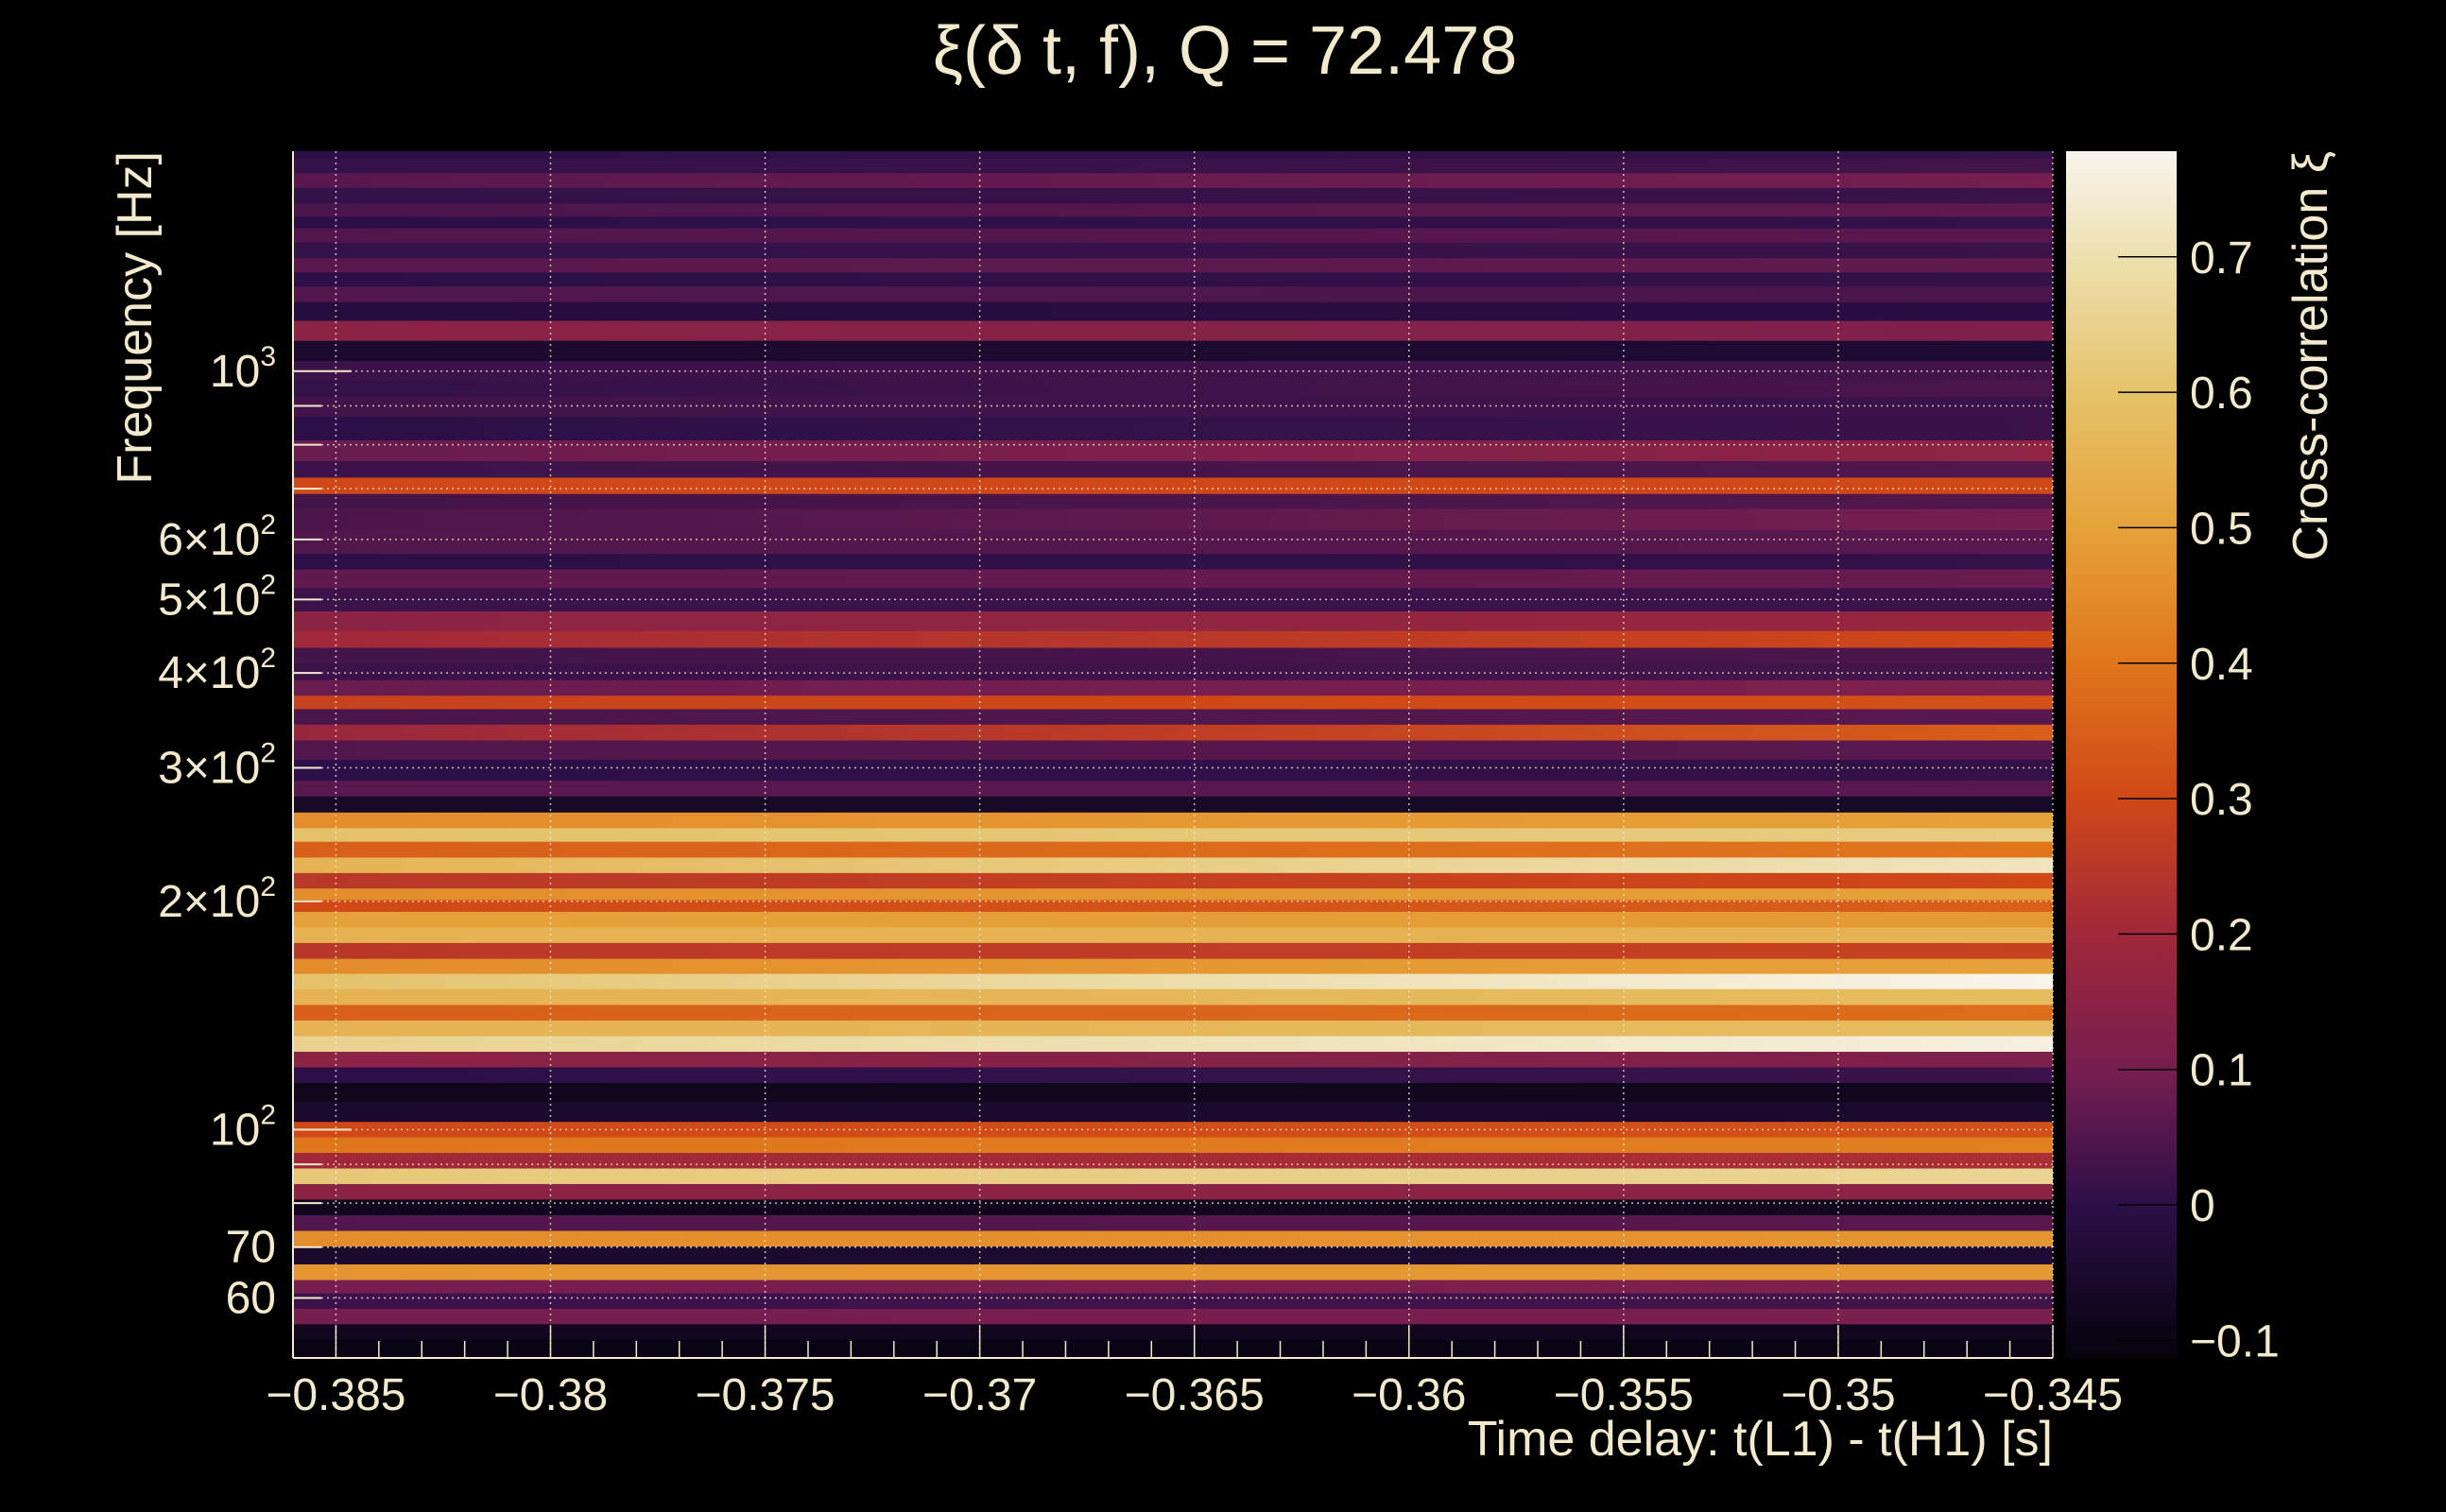 Image resolution: width=2446 pixels, height=1512 pixels. What do you see at coordinates (2221, 394) in the screenshot?
I see `colorbar-tick-label: 0.6` at bounding box center [2221, 394].